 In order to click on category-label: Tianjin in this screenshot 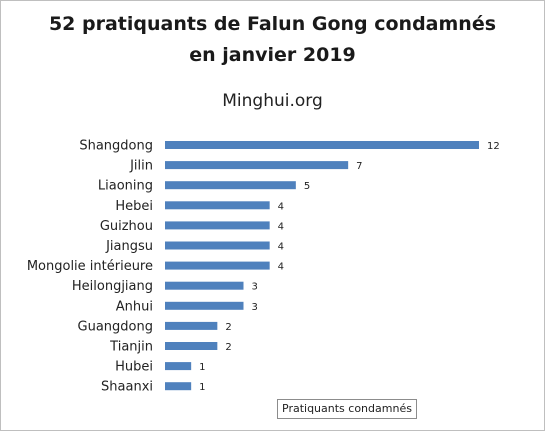, I will do `click(131, 347)`.